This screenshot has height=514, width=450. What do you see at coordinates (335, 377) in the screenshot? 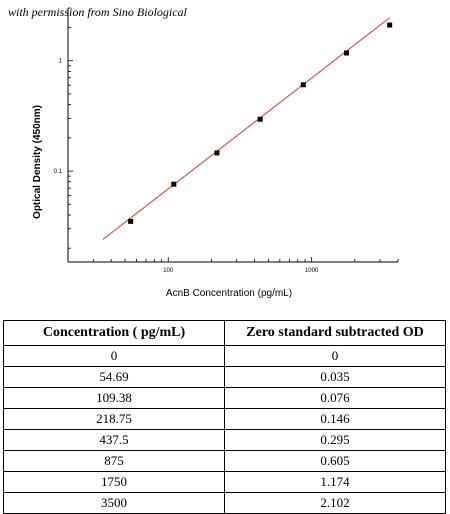
I see `od-cell: 0.035` at bounding box center [335, 377].